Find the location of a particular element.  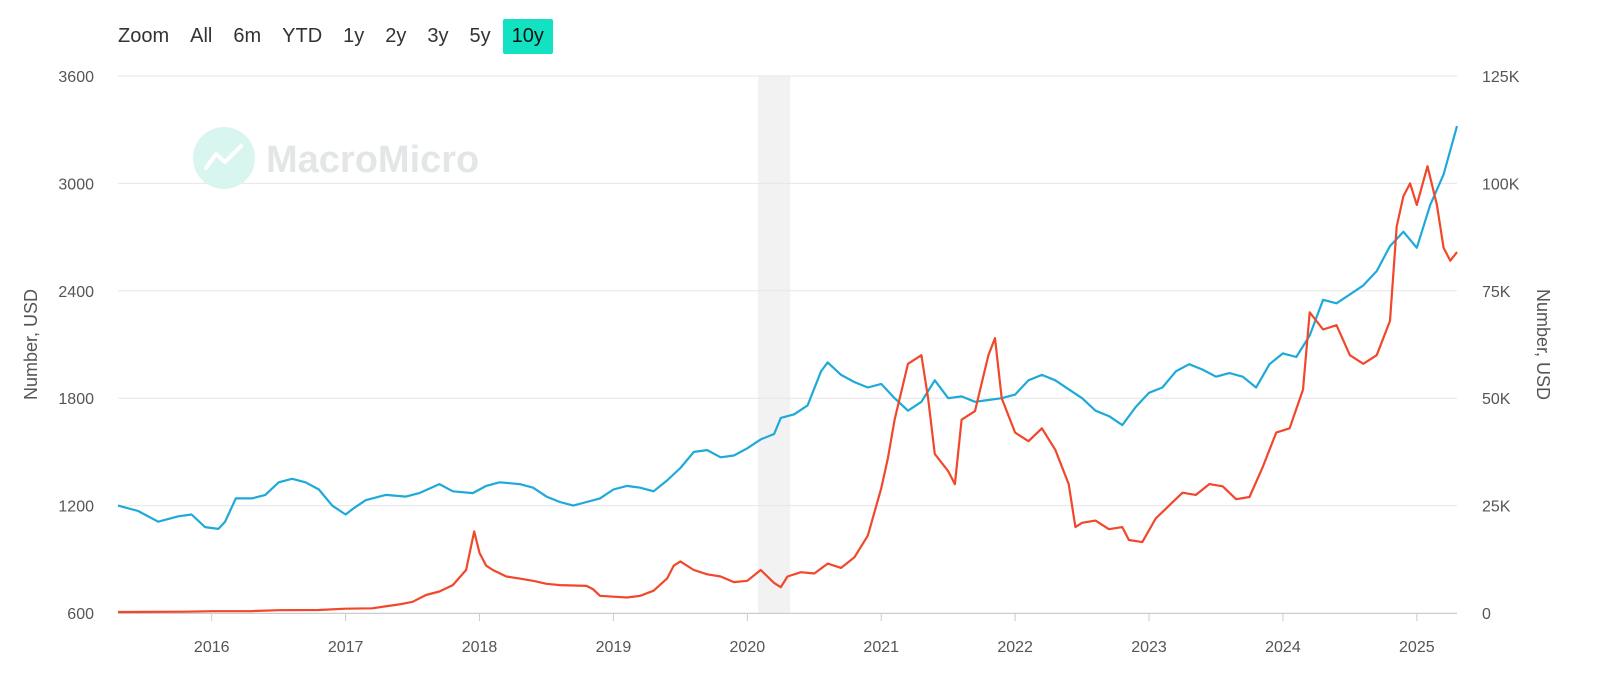

y-left-tick-label: 600 is located at coordinates (80, 614).